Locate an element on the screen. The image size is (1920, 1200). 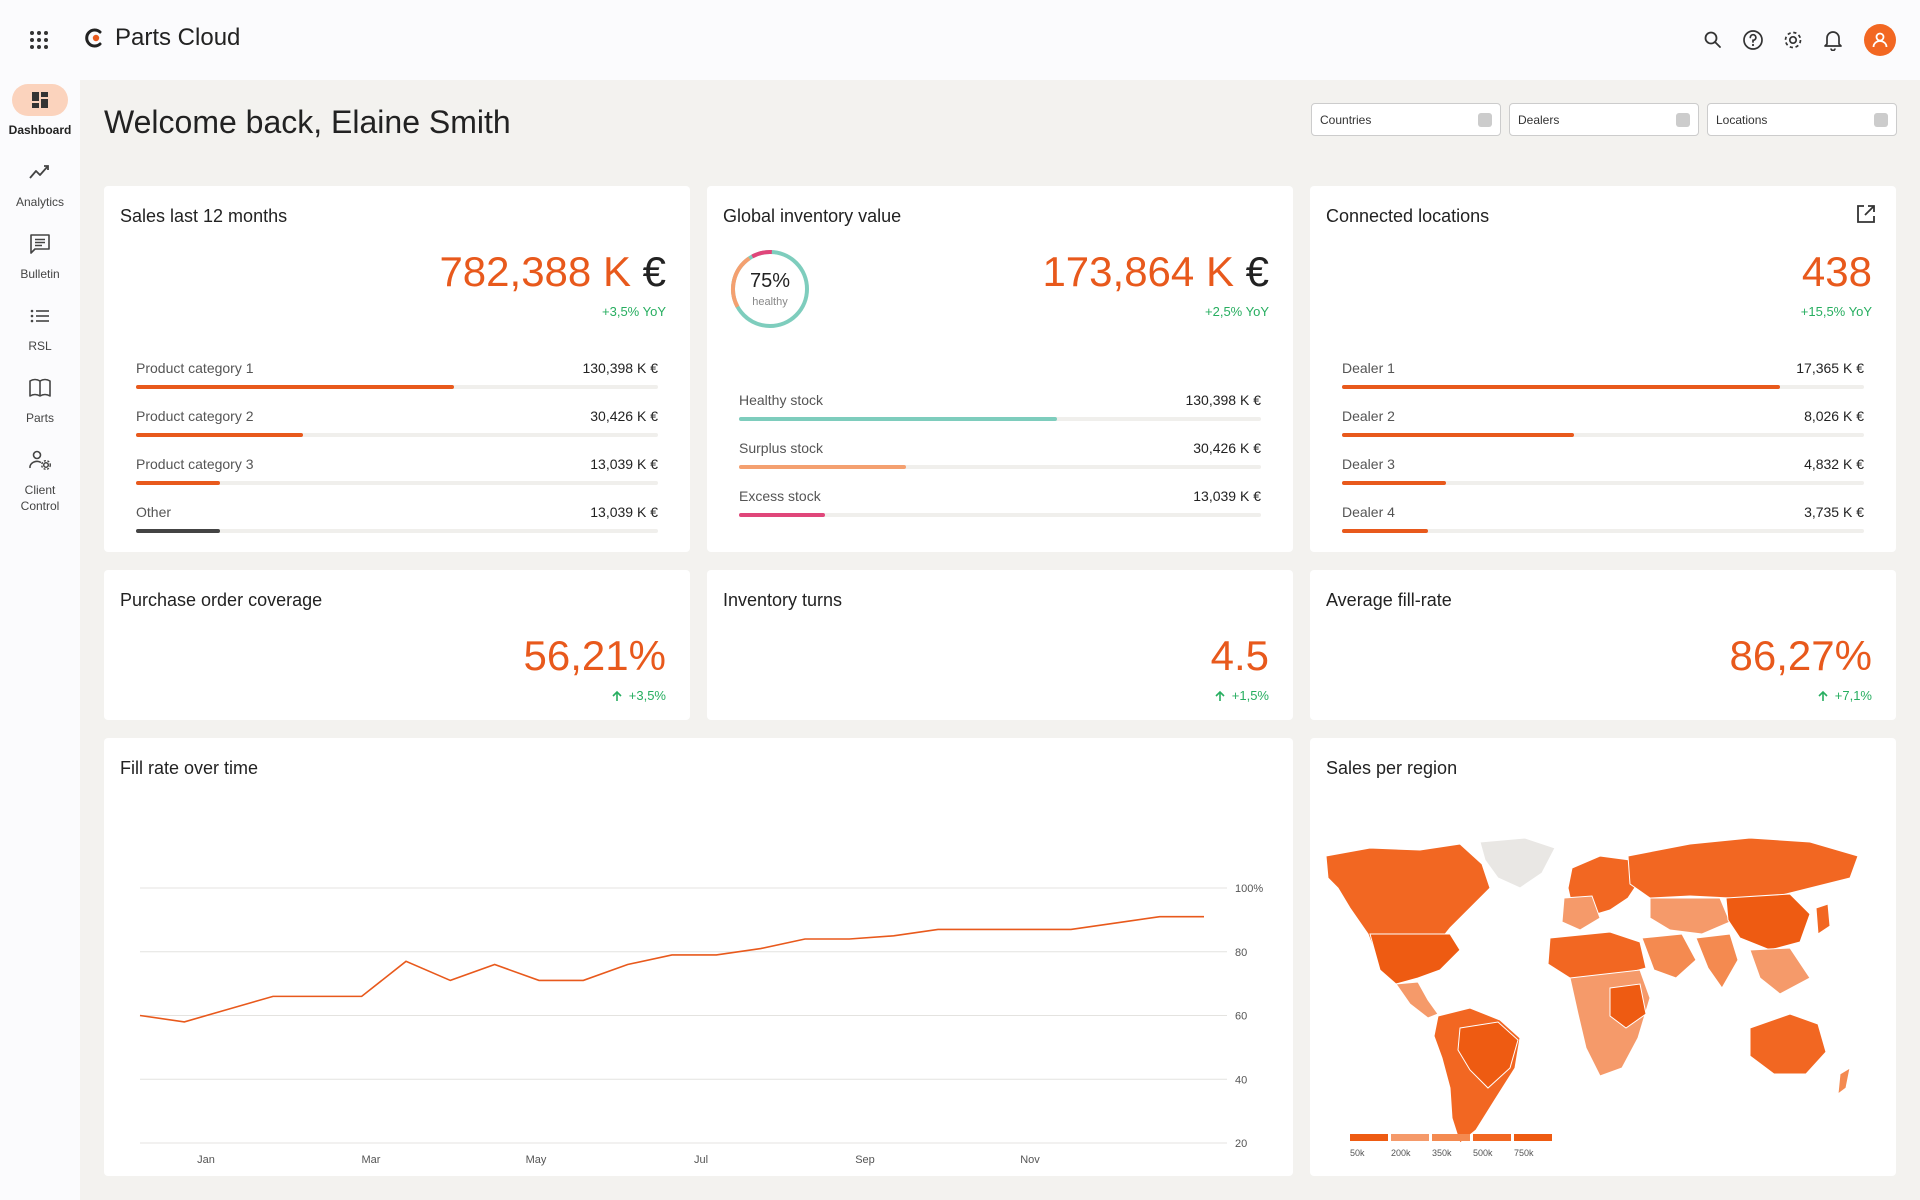
region-central-america is located at coordinates (1417, 1000).